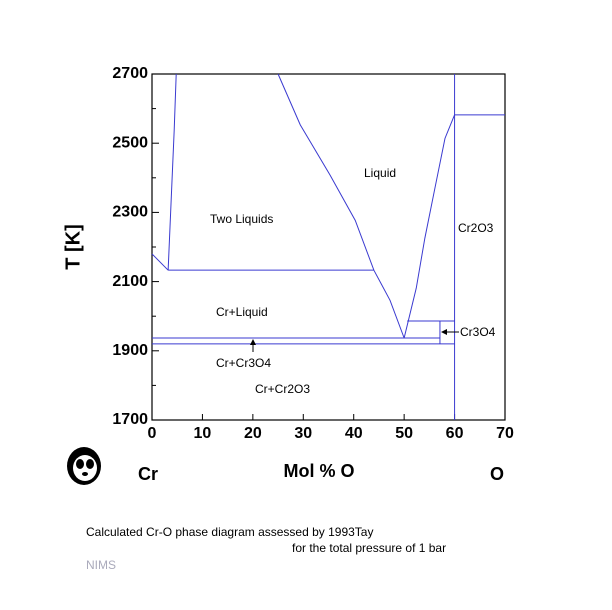 Image resolution: width=612 pixels, height=610 pixels. I want to click on y-tick-label: 2100, so click(130, 281).